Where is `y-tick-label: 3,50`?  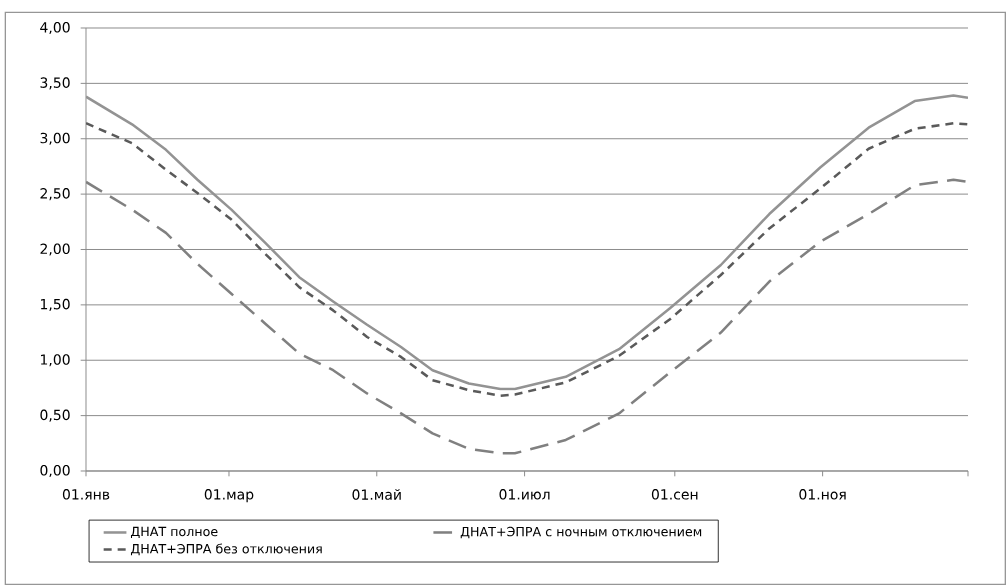
y-tick-label: 3,50 is located at coordinates (55, 83).